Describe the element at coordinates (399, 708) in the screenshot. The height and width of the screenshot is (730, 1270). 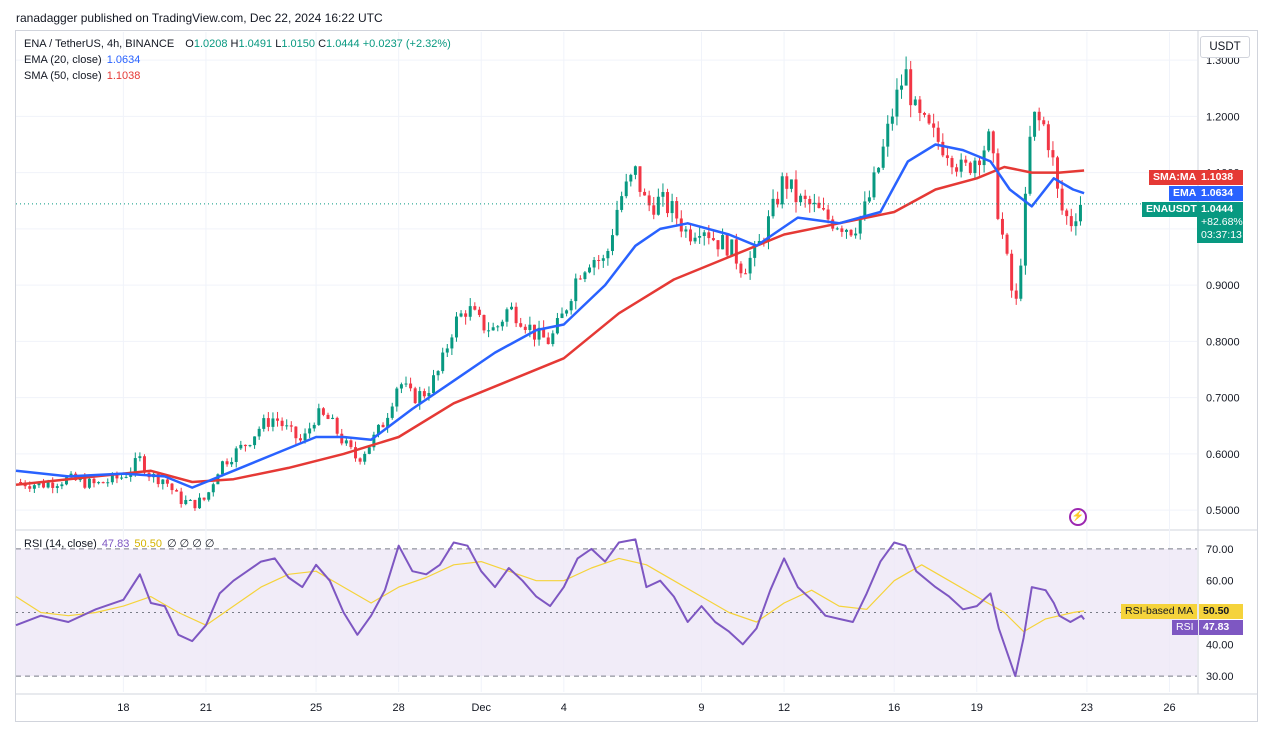
I see `time-tick-label: 28` at that location.